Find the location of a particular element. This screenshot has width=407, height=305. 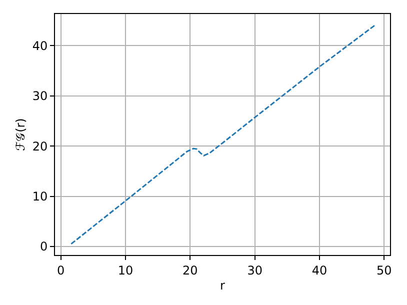

x-tick-label: 0 is located at coordinates (61, 270).